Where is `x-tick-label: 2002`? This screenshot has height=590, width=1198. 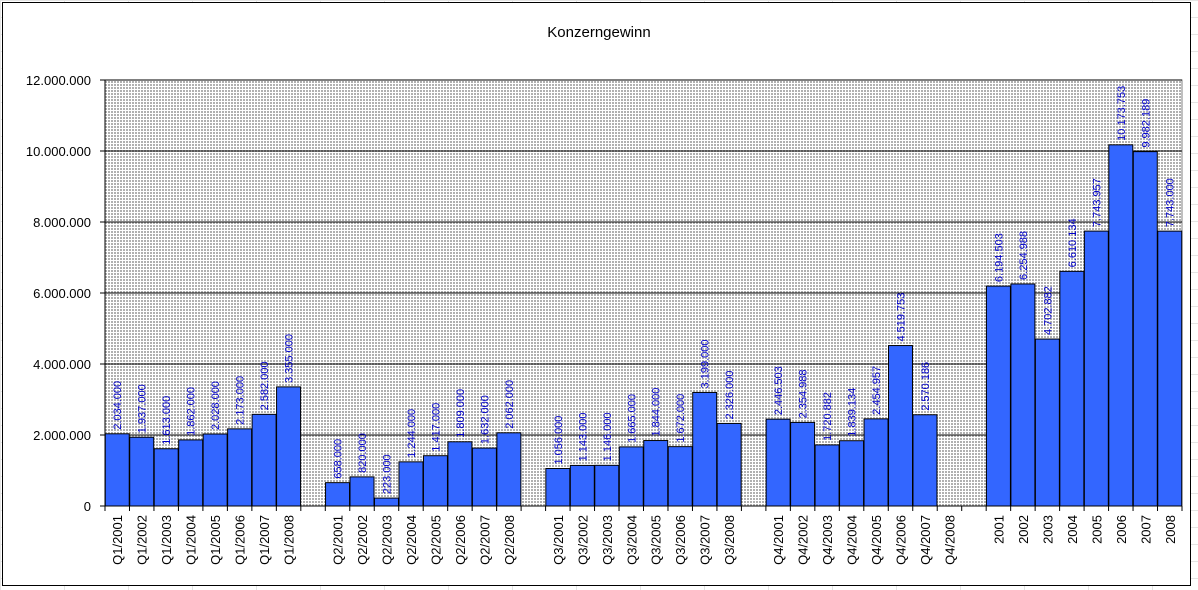
x-tick-label: 2002 is located at coordinates (1023, 529).